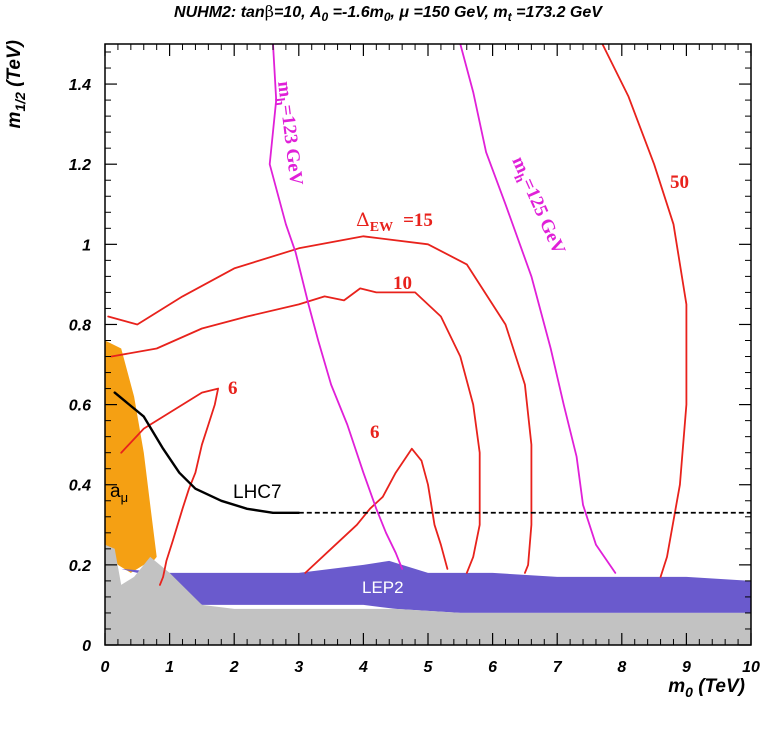 The height and width of the screenshot is (731, 770). What do you see at coordinates (14, 119) in the screenshot?
I see `y-axis-label-main: m` at bounding box center [14, 119].